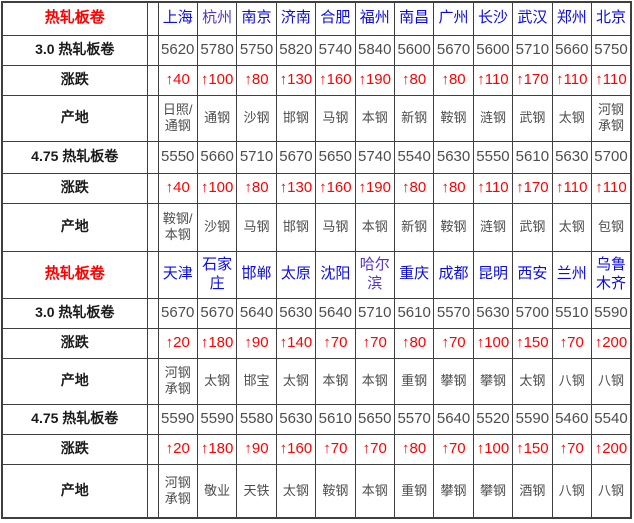 The height and width of the screenshot is (523, 634). I want to click on city-header-link: 石家庄, so click(217, 274).